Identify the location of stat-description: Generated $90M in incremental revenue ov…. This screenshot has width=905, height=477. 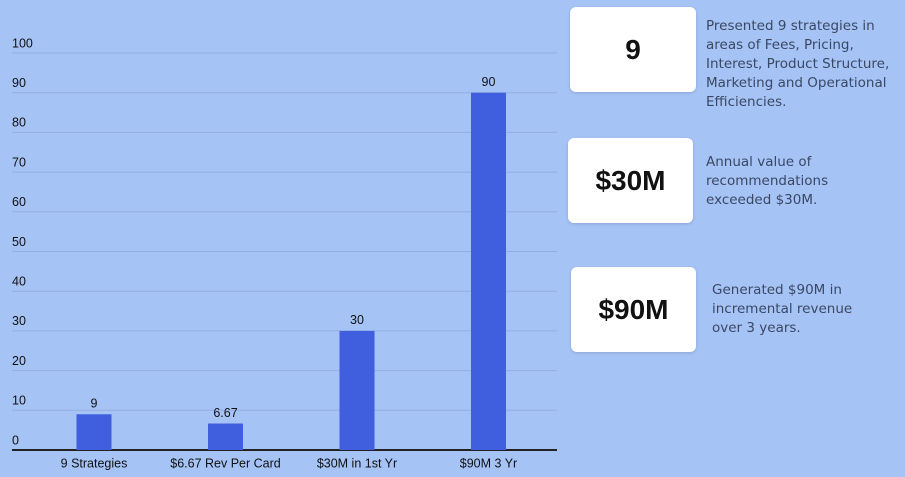
(782, 309).